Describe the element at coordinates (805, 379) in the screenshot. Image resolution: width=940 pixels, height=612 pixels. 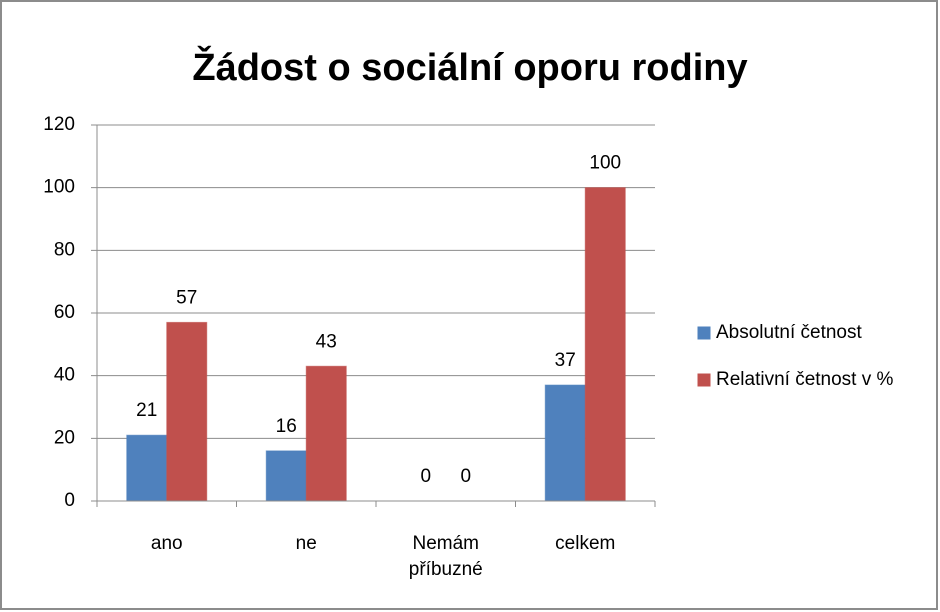
I see `legend-label: Relativní četnost v %` at that location.